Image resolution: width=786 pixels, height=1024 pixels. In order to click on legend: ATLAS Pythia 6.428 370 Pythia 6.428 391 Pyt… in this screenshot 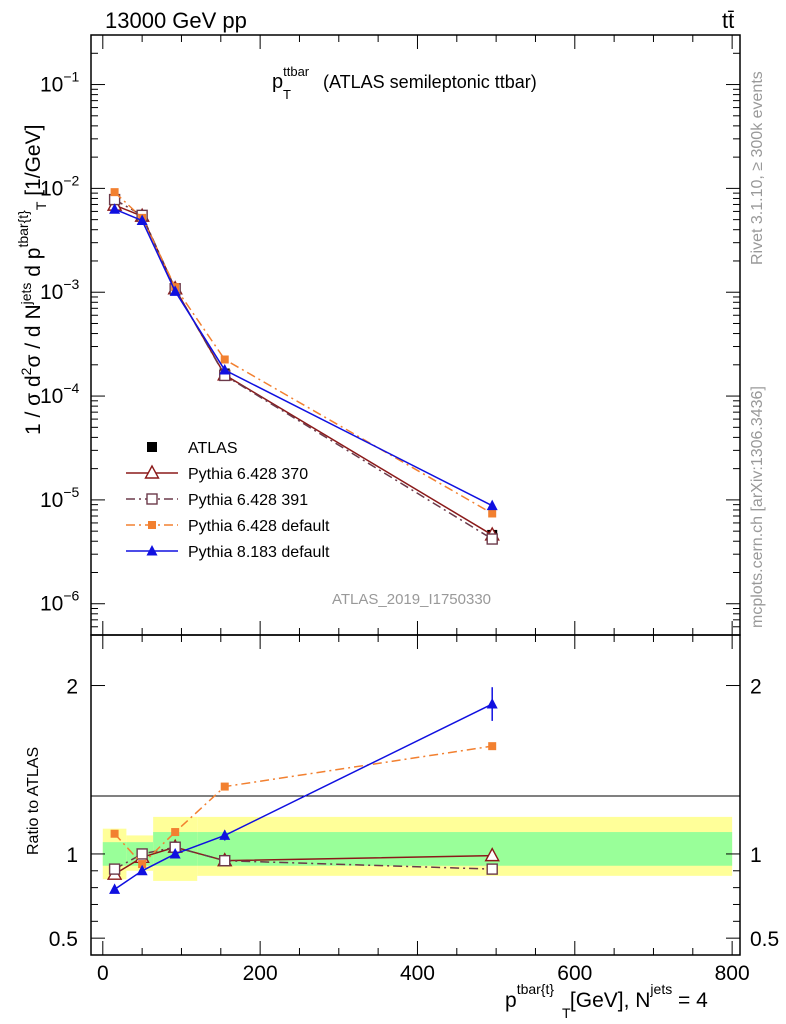, I will do `click(228, 500)`.